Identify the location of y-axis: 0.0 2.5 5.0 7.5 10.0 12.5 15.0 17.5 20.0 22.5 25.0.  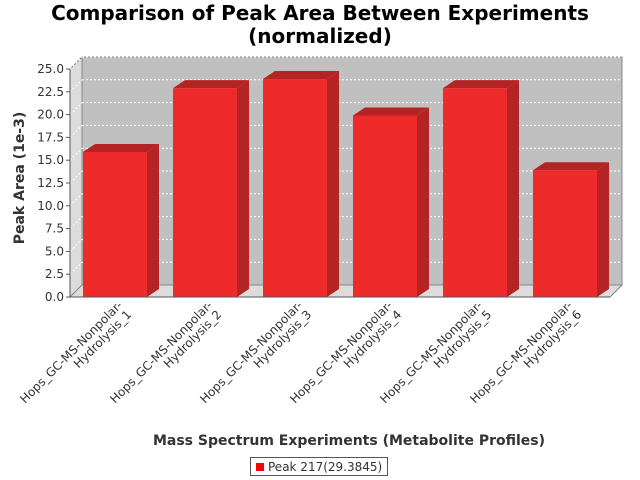
(54, 183).